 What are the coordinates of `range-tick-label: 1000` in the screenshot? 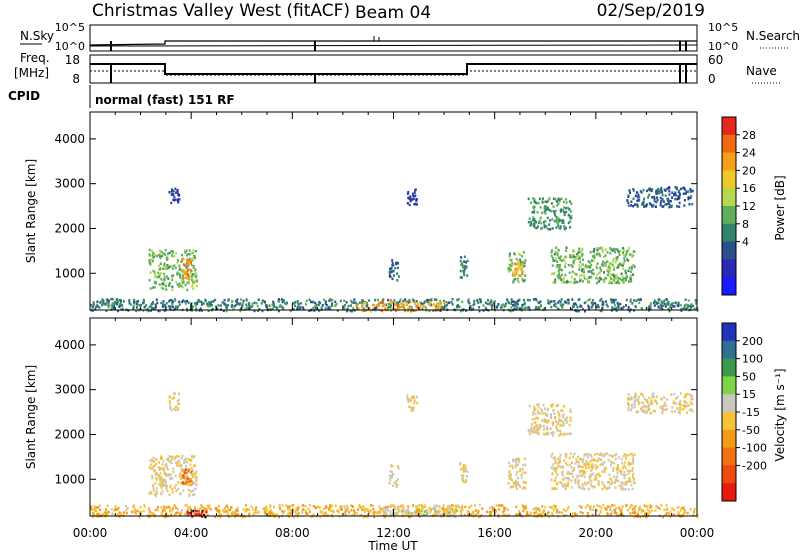 It's located at (69, 273).